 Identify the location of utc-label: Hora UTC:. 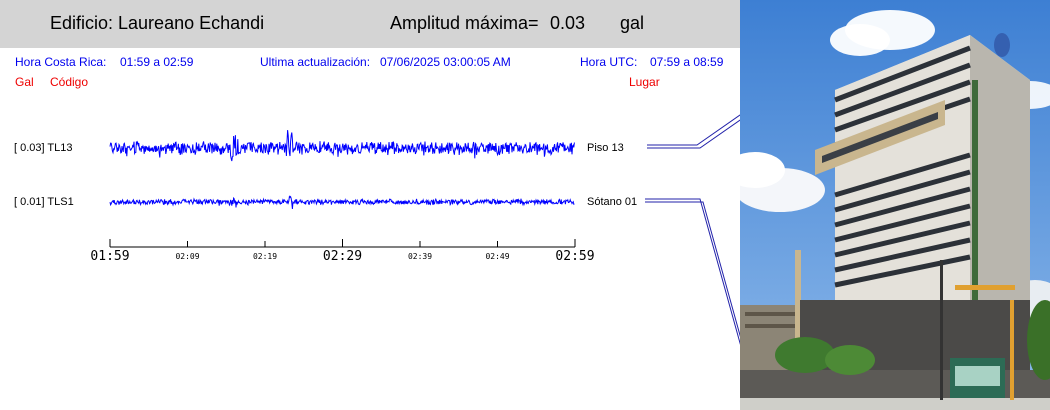
(609, 62).